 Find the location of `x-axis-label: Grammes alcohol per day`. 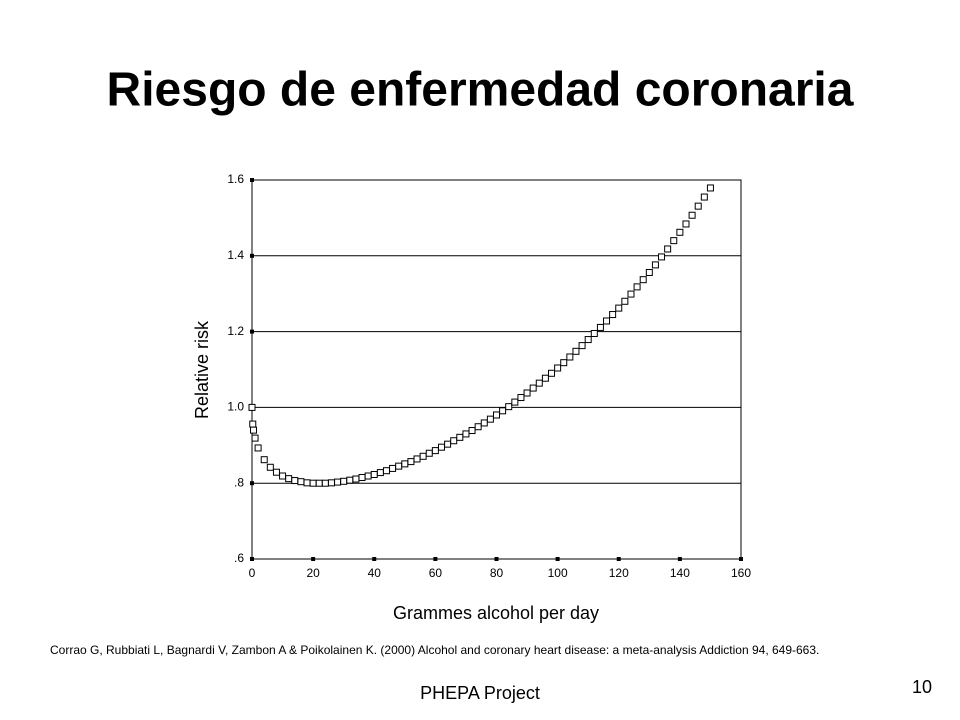

x-axis-label: Grammes alcohol per day is located at coordinates (496, 613).